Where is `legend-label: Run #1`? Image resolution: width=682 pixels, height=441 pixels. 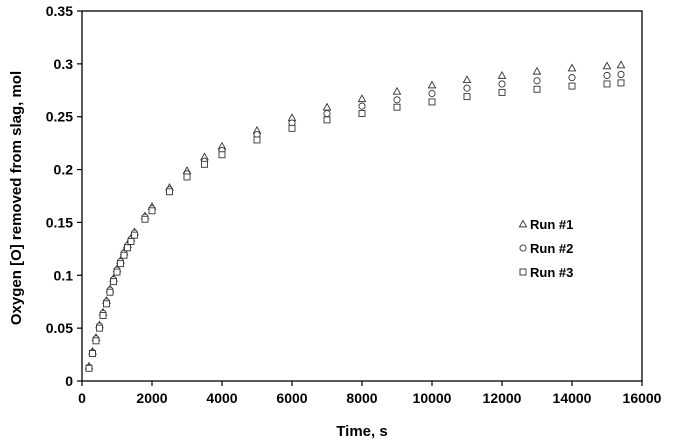
legend-label: Run #1 is located at coordinates (551, 224).